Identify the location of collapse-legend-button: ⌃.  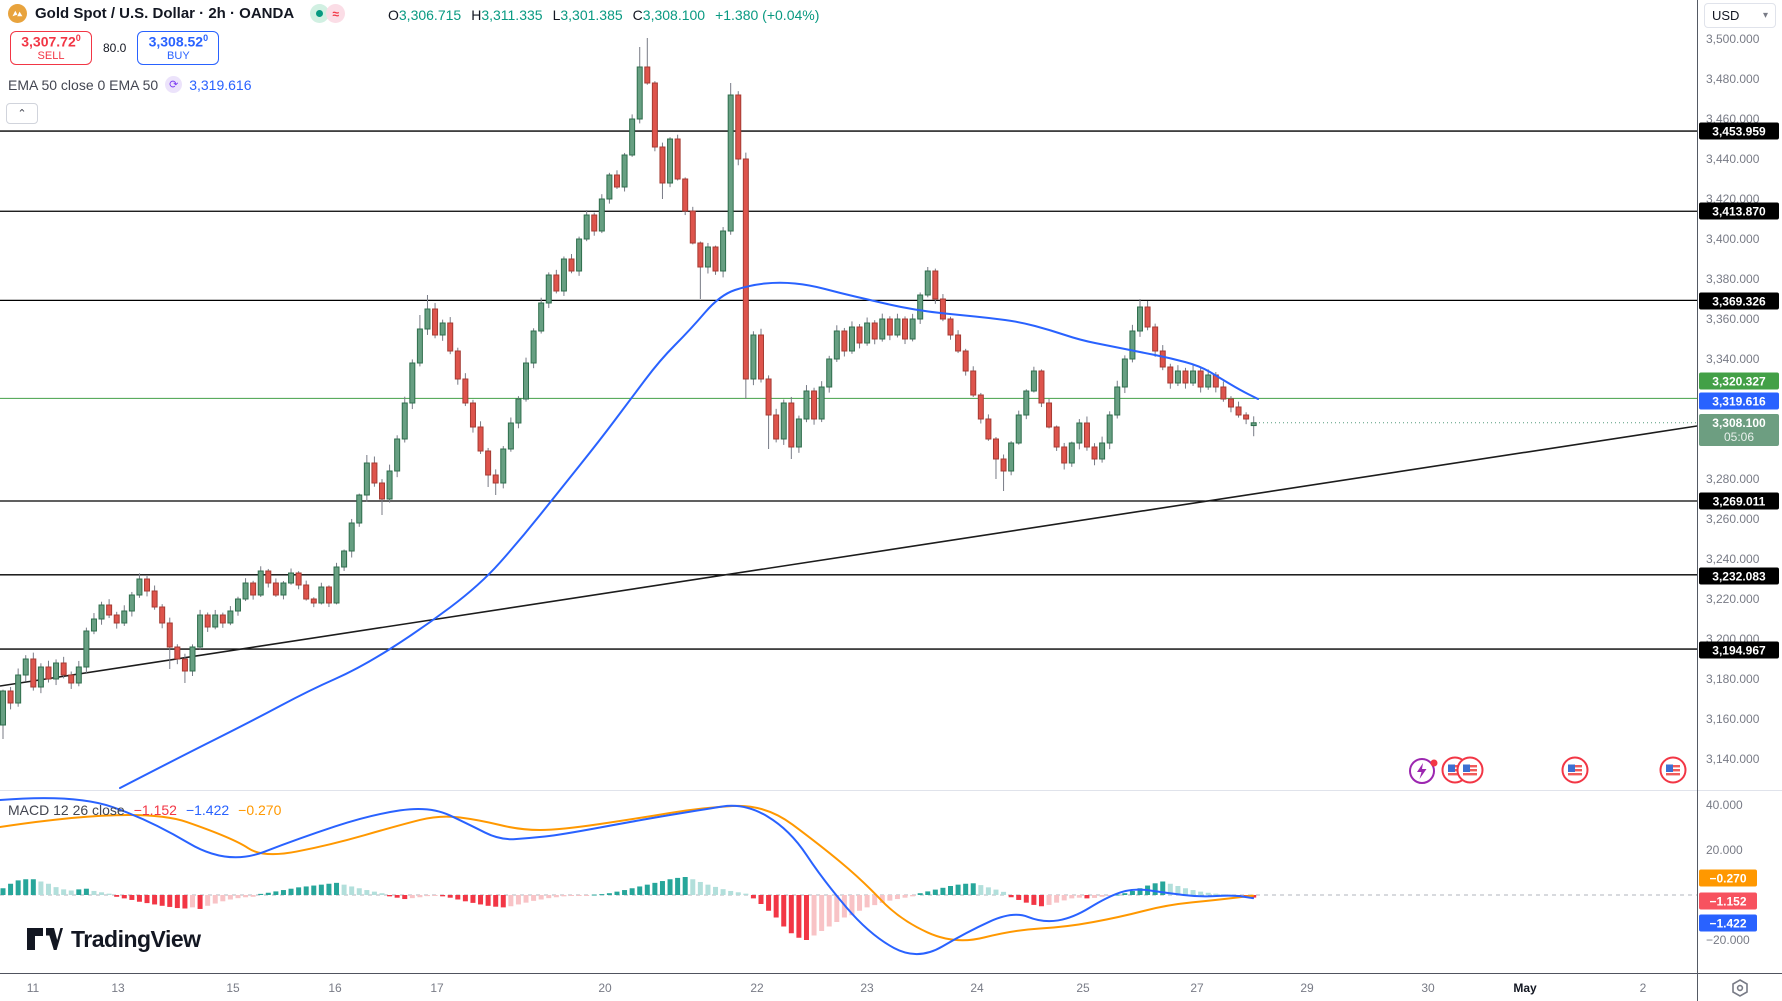
(22, 113).